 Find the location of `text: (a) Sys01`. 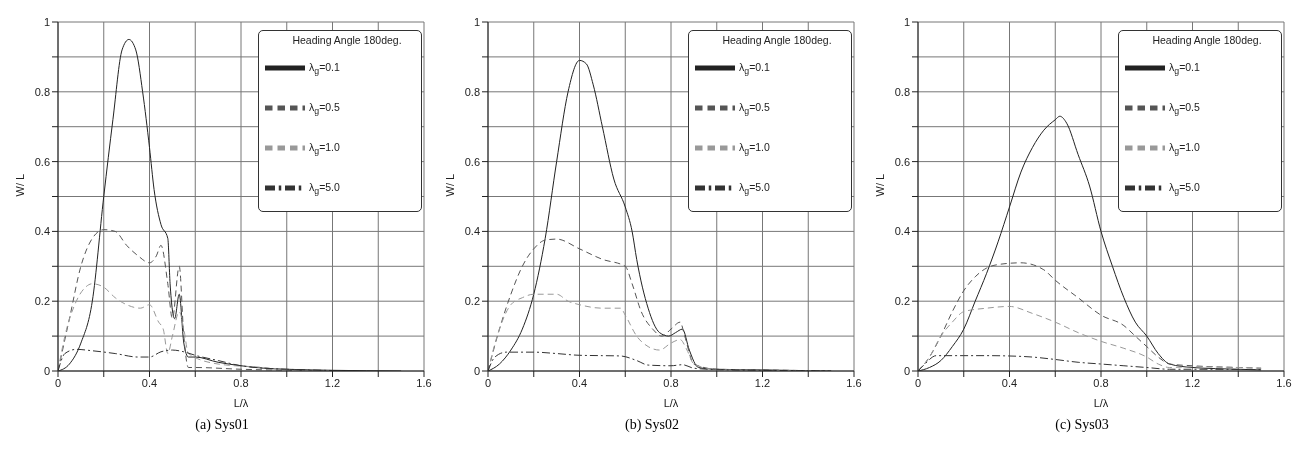

text: (a) Sys01 is located at coordinates (222, 425).